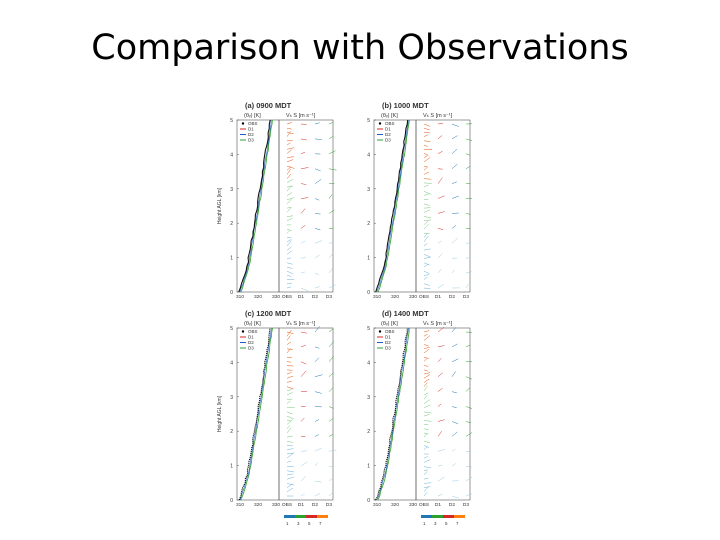  Describe the element at coordinates (309, 523) in the screenshot. I see `colorbar-tick-label: 5` at that location.